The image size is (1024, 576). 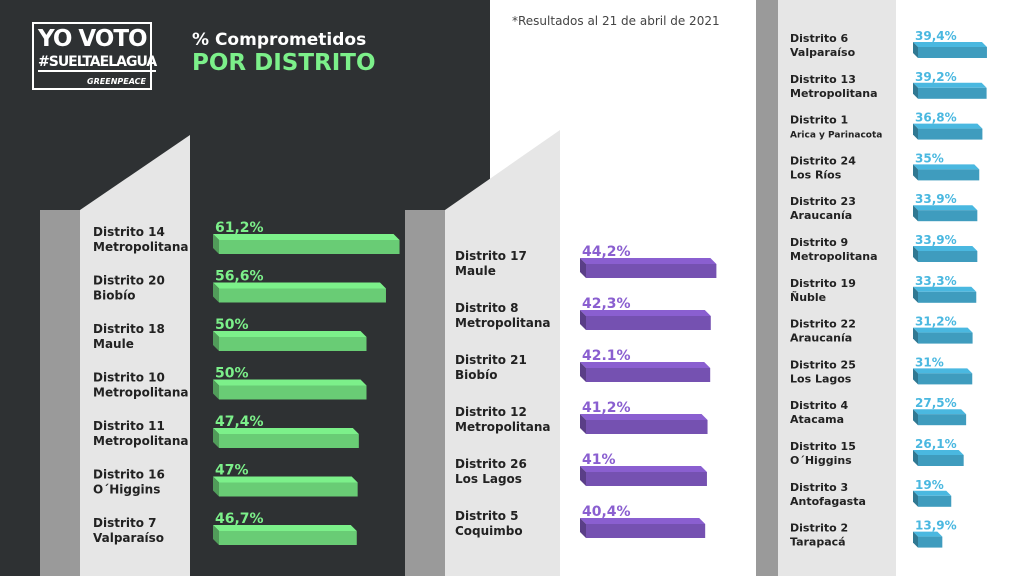 I want to click on data-label: 47%, so click(x=232, y=471).